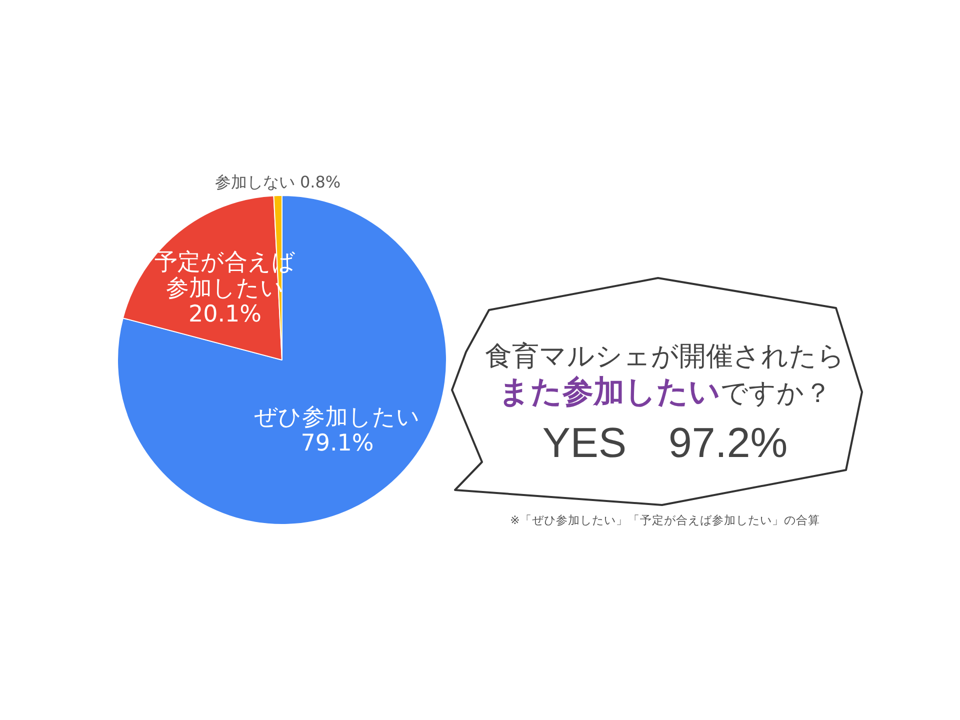  Describe the element at coordinates (609, 392) in the screenshot. I see `text: また参加したい` at that location.